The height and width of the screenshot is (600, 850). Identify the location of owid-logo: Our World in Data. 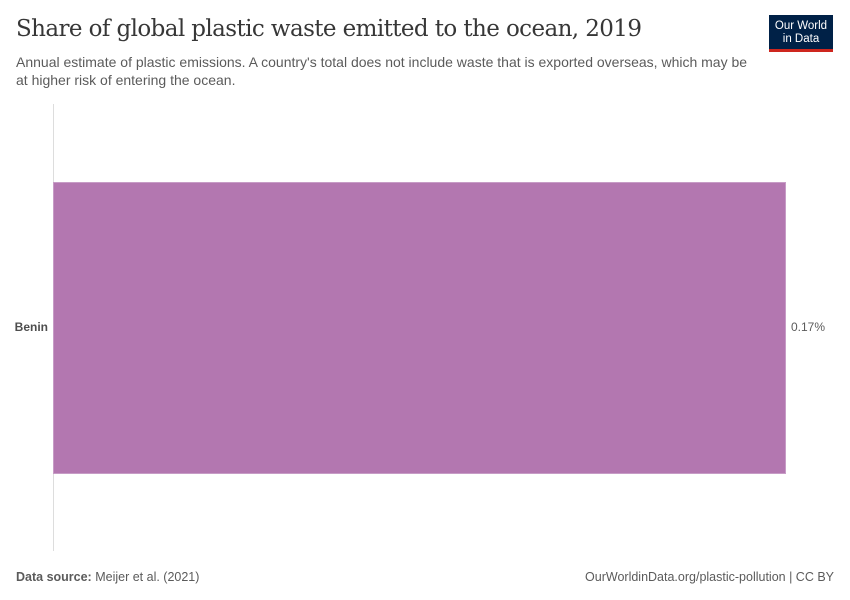
(801, 33).